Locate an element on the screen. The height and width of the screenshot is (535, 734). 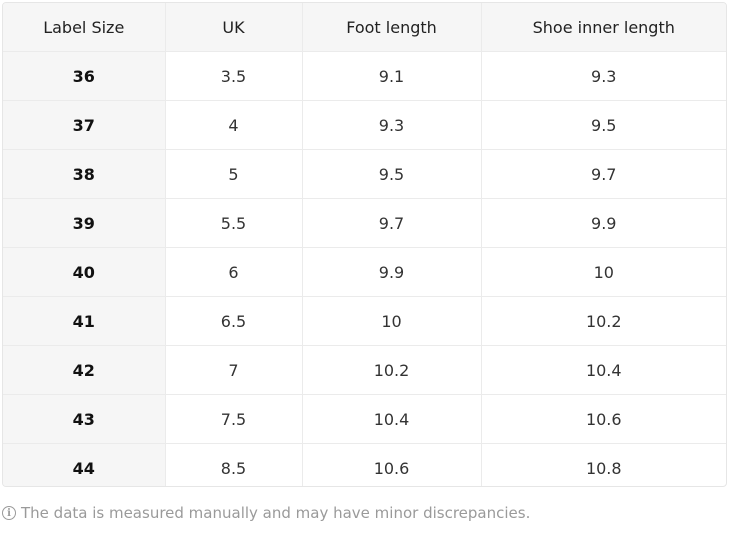
foot-length-cell: 9.9 is located at coordinates (392, 272).